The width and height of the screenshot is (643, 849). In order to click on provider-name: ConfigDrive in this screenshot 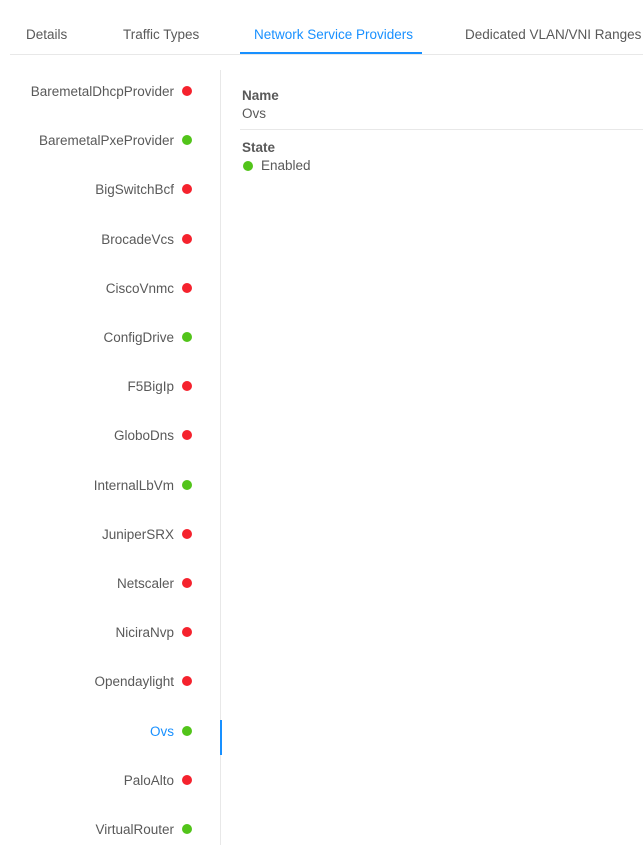, I will do `click(138, 337)`.